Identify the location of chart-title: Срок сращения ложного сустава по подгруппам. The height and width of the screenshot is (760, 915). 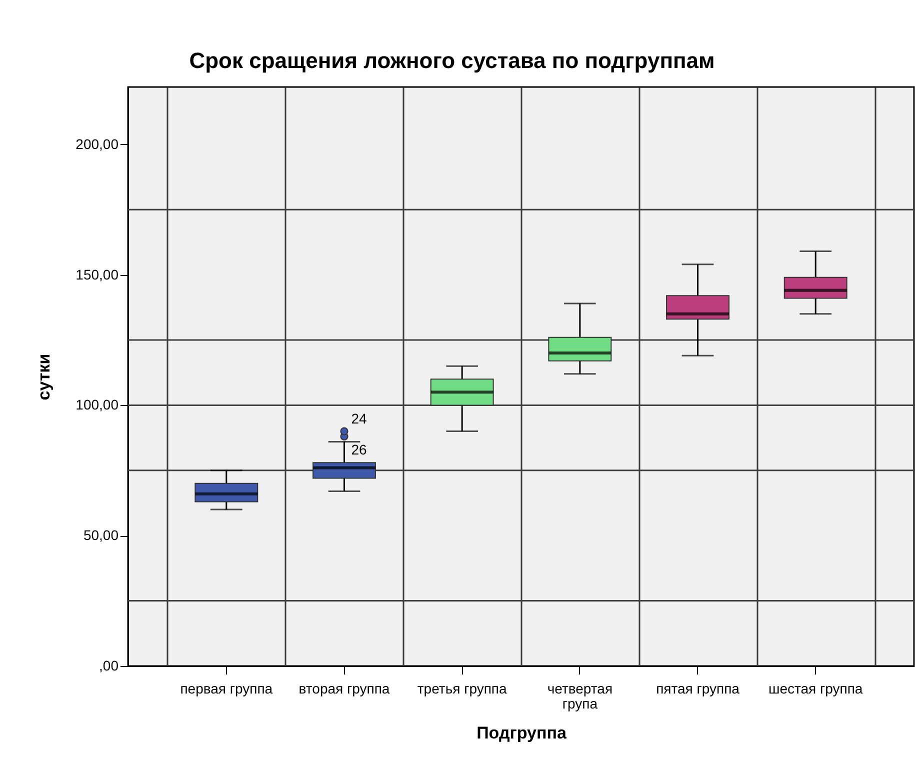
(452, 60).